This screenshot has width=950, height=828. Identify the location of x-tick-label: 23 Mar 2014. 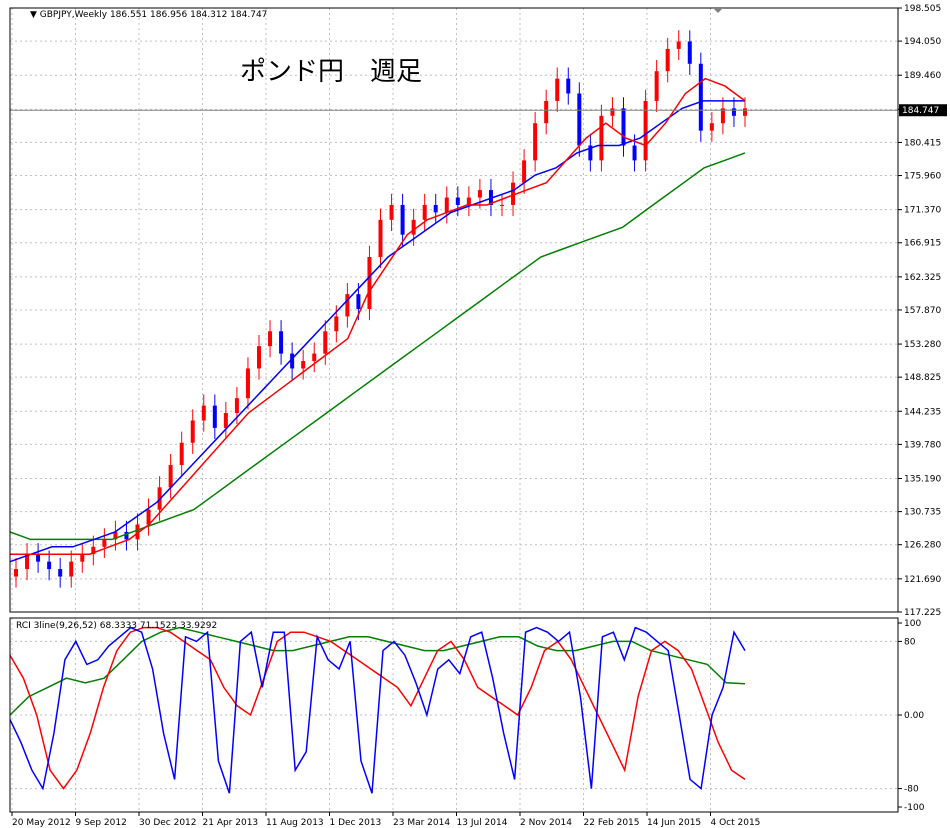
(421, 823).